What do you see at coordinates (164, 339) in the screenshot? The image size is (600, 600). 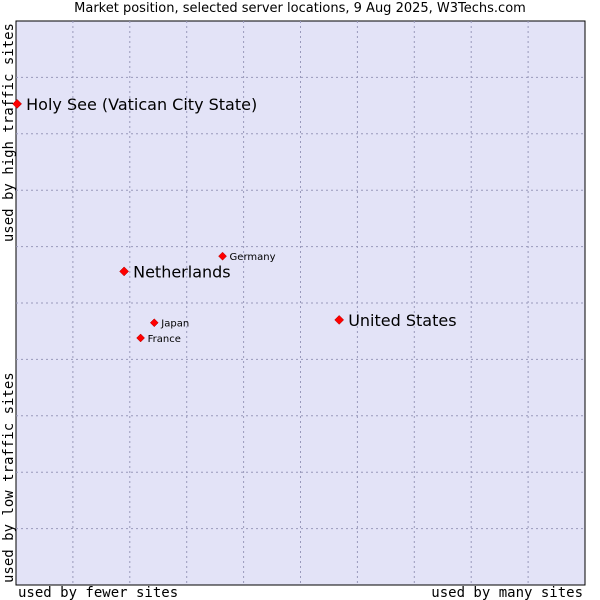 I see `data-point-label: France` at bounding box center [164, 339].